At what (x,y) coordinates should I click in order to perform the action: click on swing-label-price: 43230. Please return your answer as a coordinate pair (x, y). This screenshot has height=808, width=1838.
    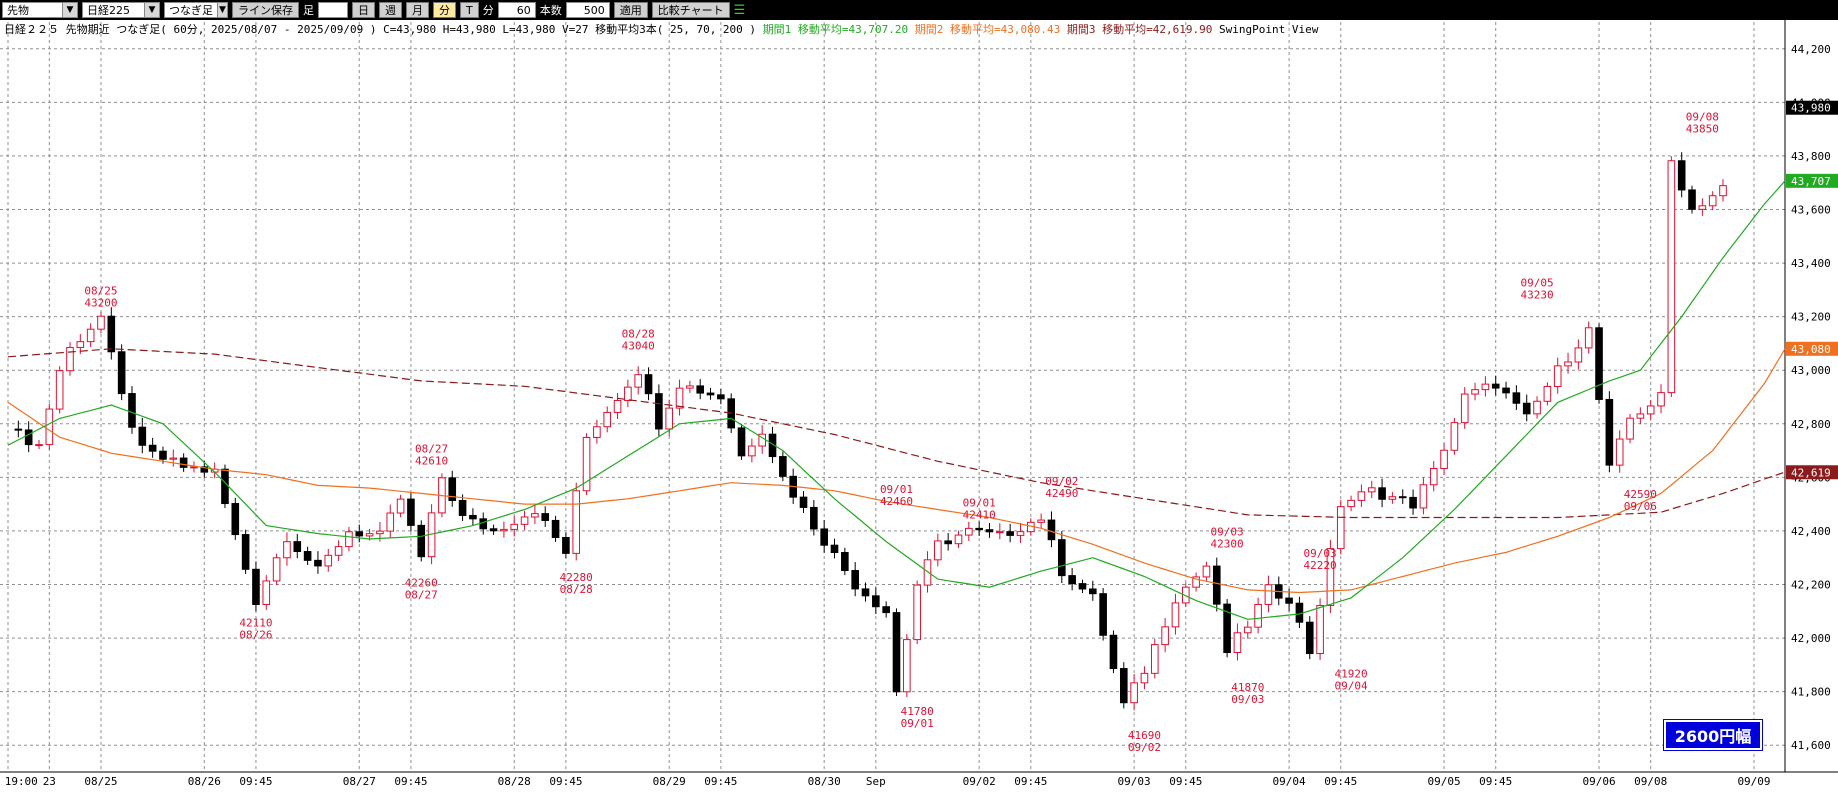
    Looking at the image, I should click on (1536, 295).